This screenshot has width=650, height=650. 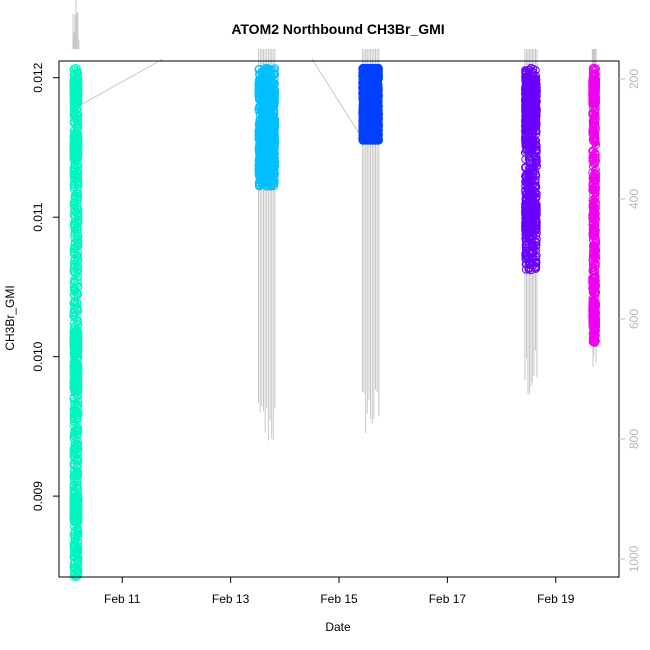 What do you see at coordinates (38, 77) in the screenshot?
I see `y-tick-label: 0.012` at bounding box center [38, 77].